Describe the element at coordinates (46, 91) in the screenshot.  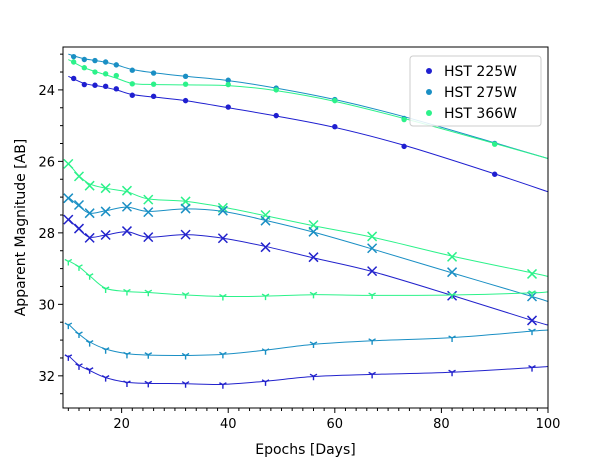
I see `y-tick-label: 24` at that location.